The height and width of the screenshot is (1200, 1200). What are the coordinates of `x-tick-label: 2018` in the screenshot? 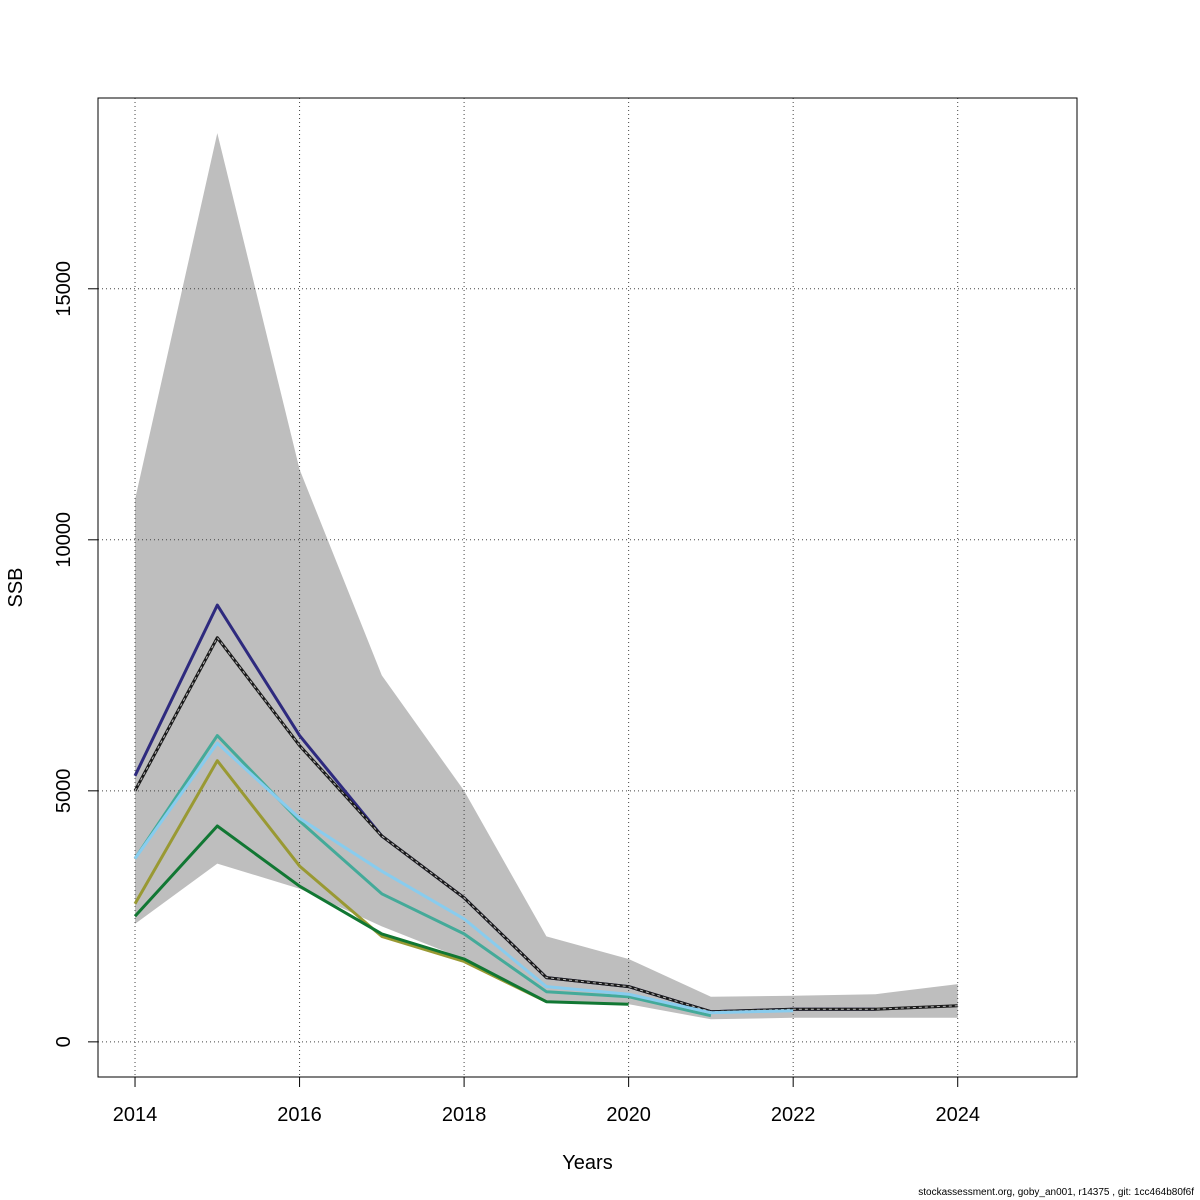 It's located at (464, 1115).